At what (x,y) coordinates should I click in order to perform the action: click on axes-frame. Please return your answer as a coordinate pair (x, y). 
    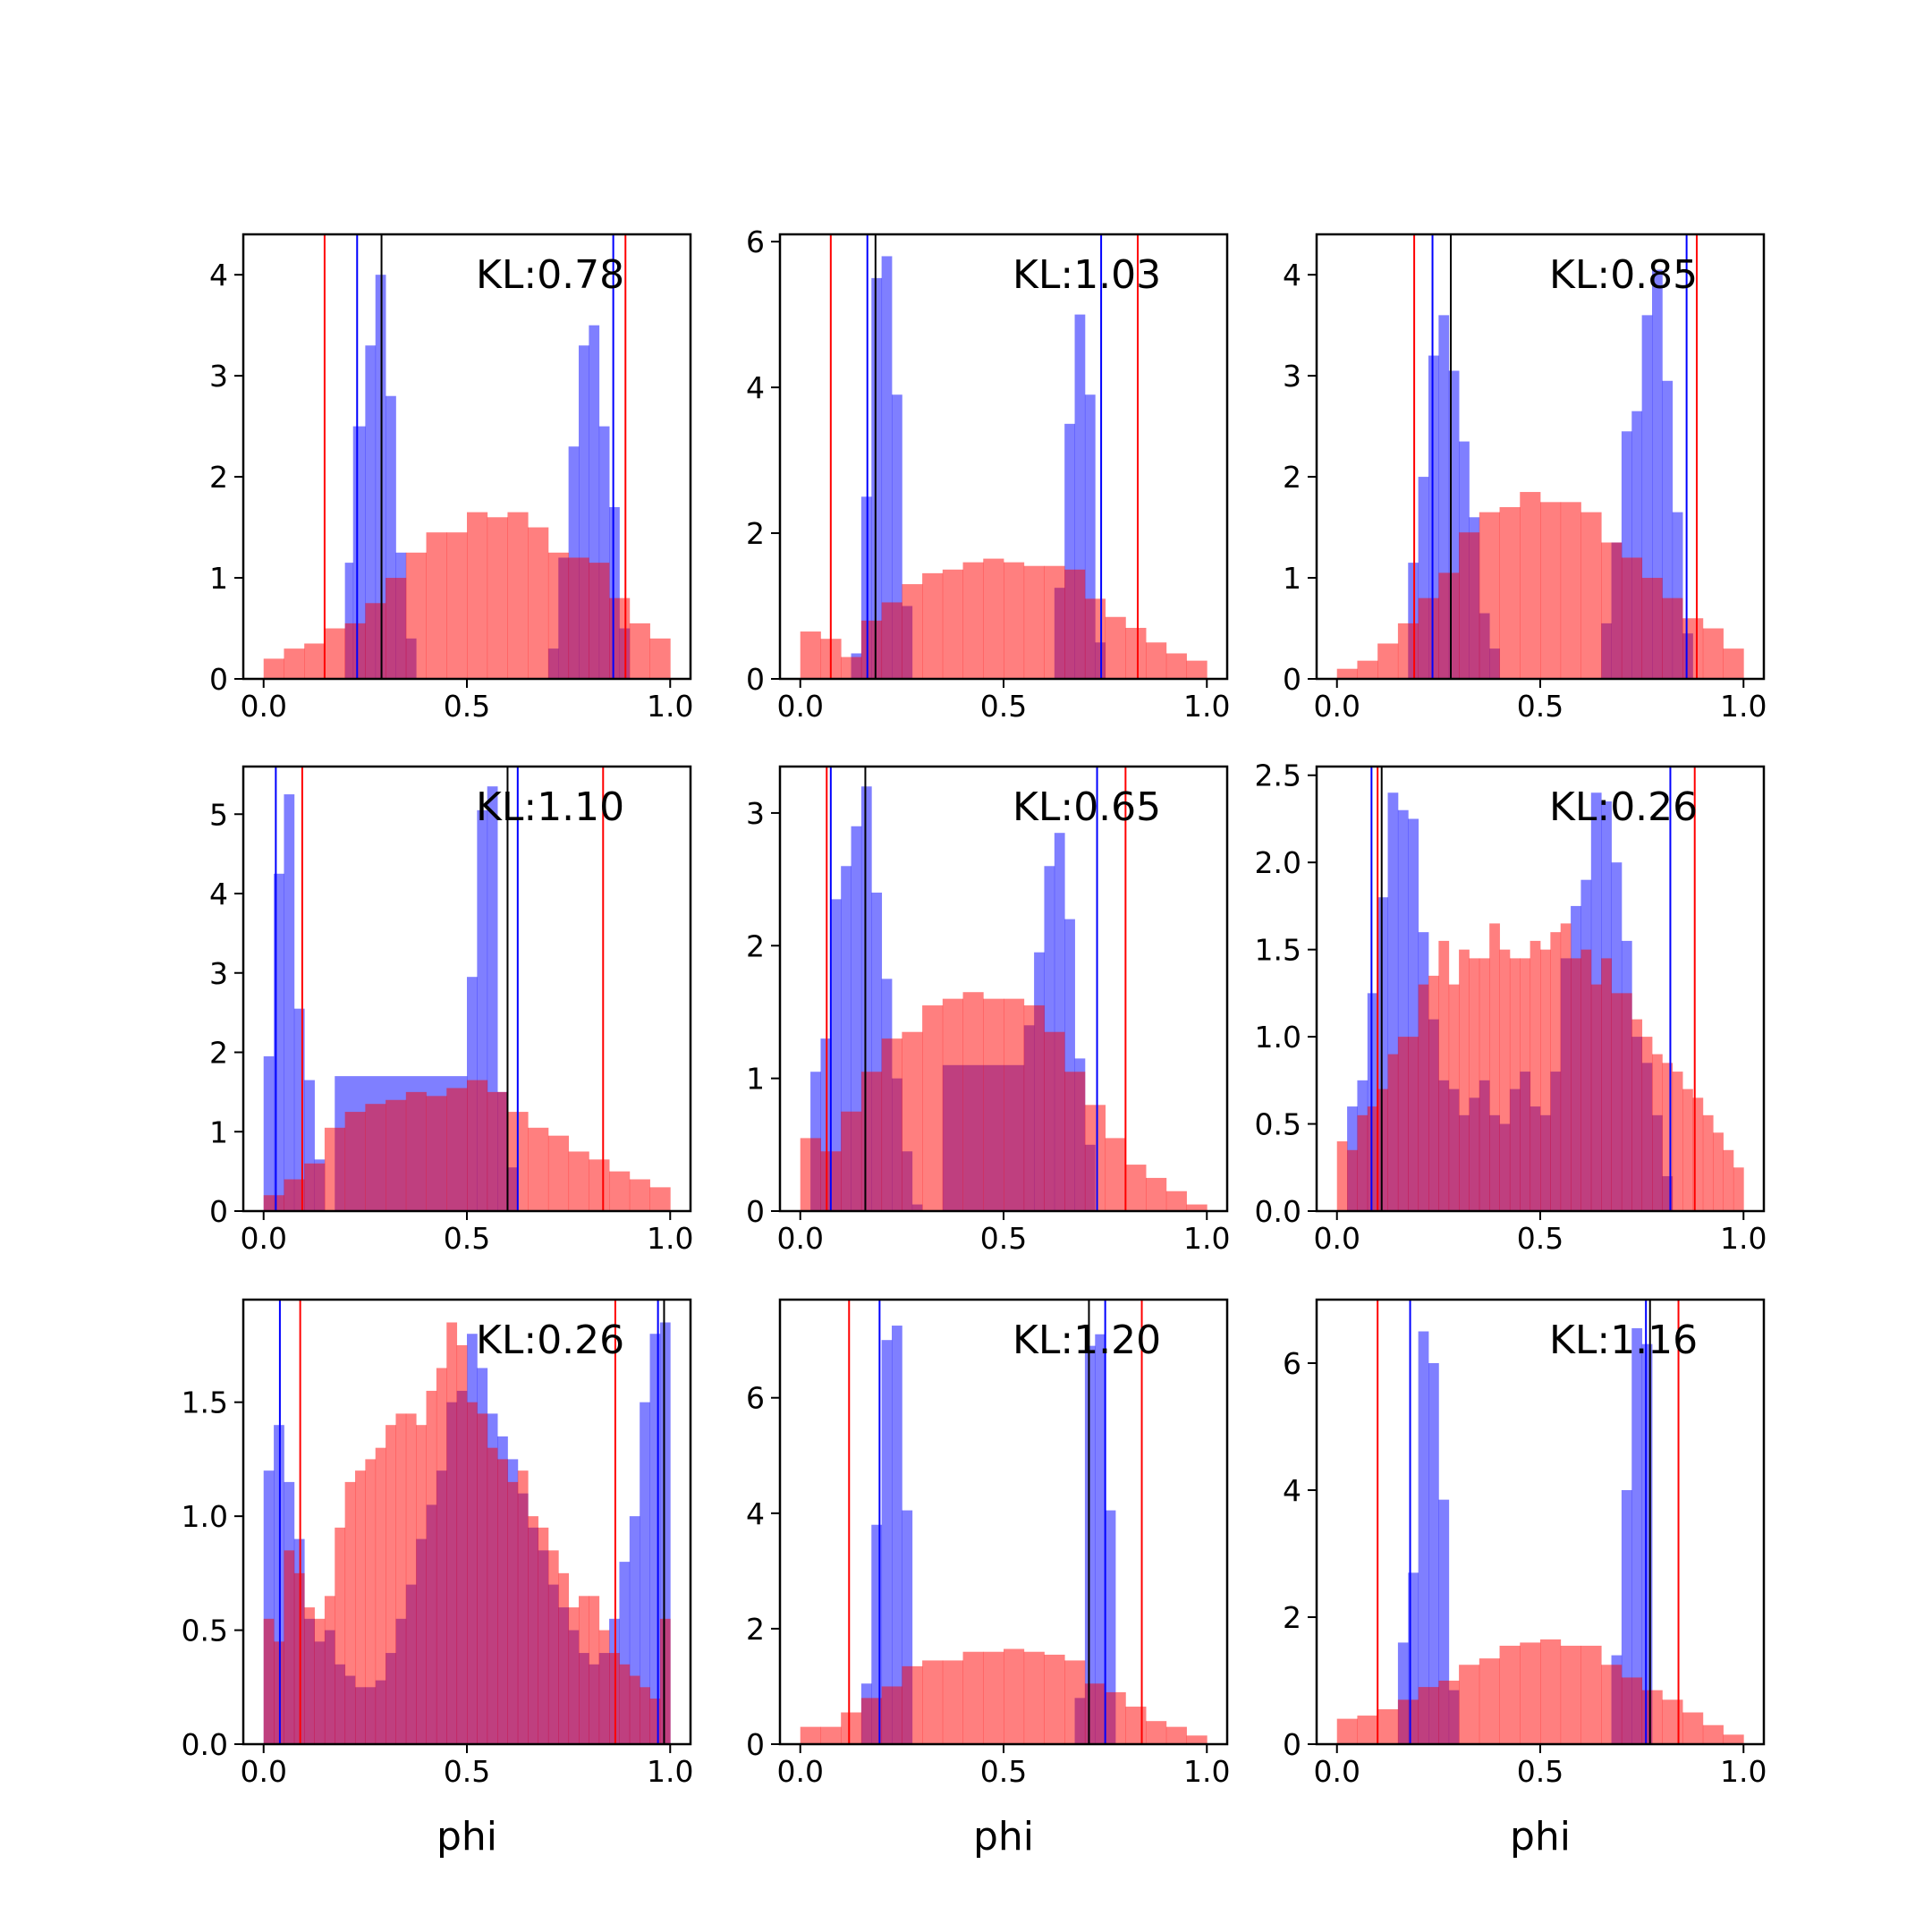
    Looking at the image, I should click on (467, 989).